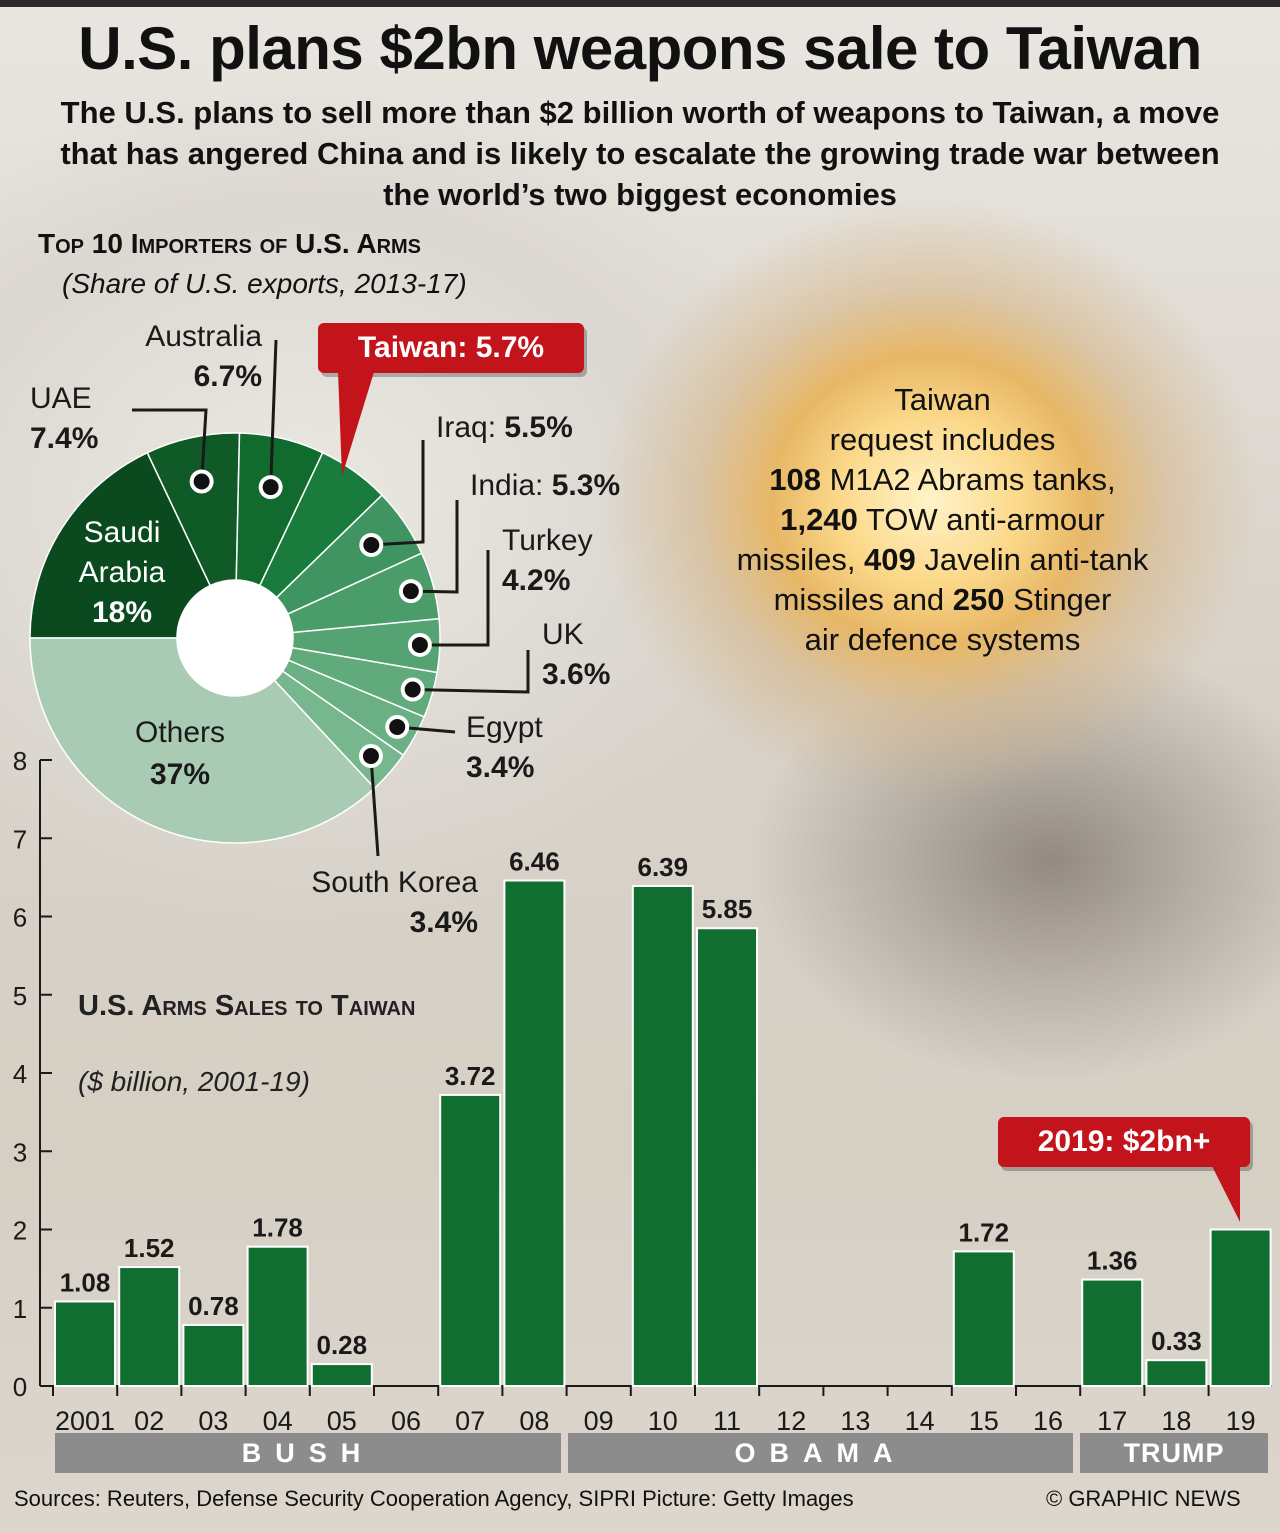 Image resolution: width=1280 pixels, height=1532 pixels. Describe the element at coordinates (534, 1418) in the screenshot. I see `x-tick-label: 08` at that location.